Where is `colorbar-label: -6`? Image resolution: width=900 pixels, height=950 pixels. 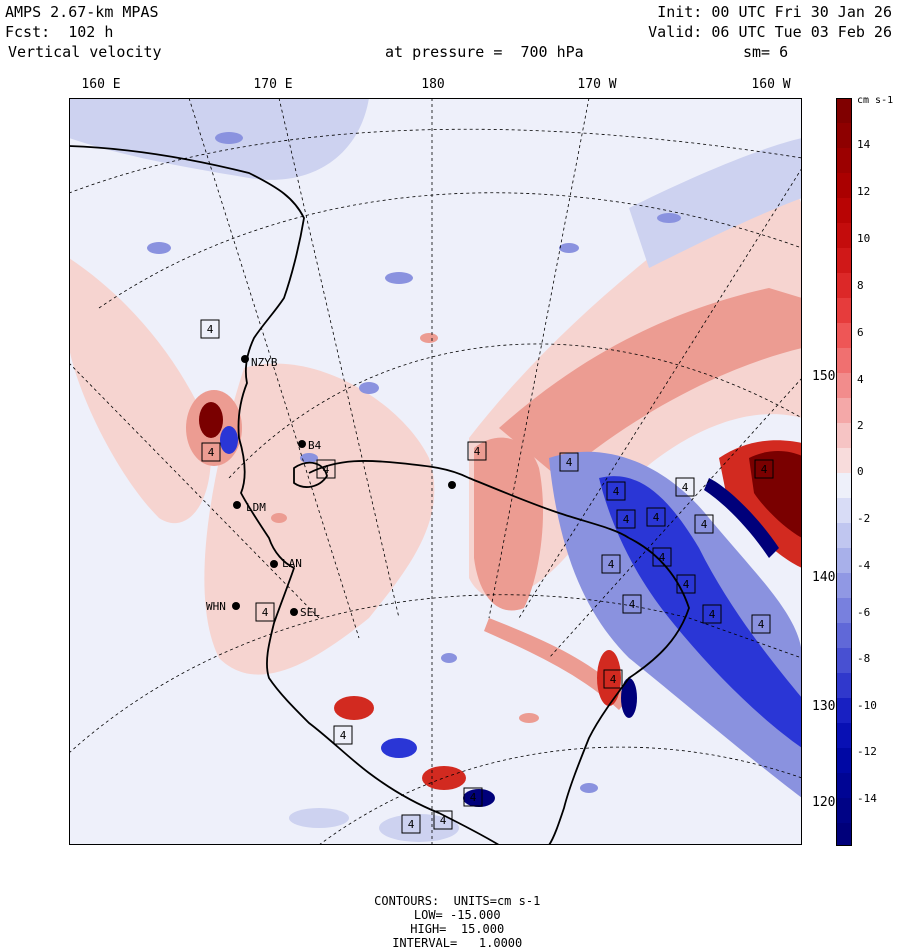
colorbar-label: -6 is located at coordinates (864, 612).